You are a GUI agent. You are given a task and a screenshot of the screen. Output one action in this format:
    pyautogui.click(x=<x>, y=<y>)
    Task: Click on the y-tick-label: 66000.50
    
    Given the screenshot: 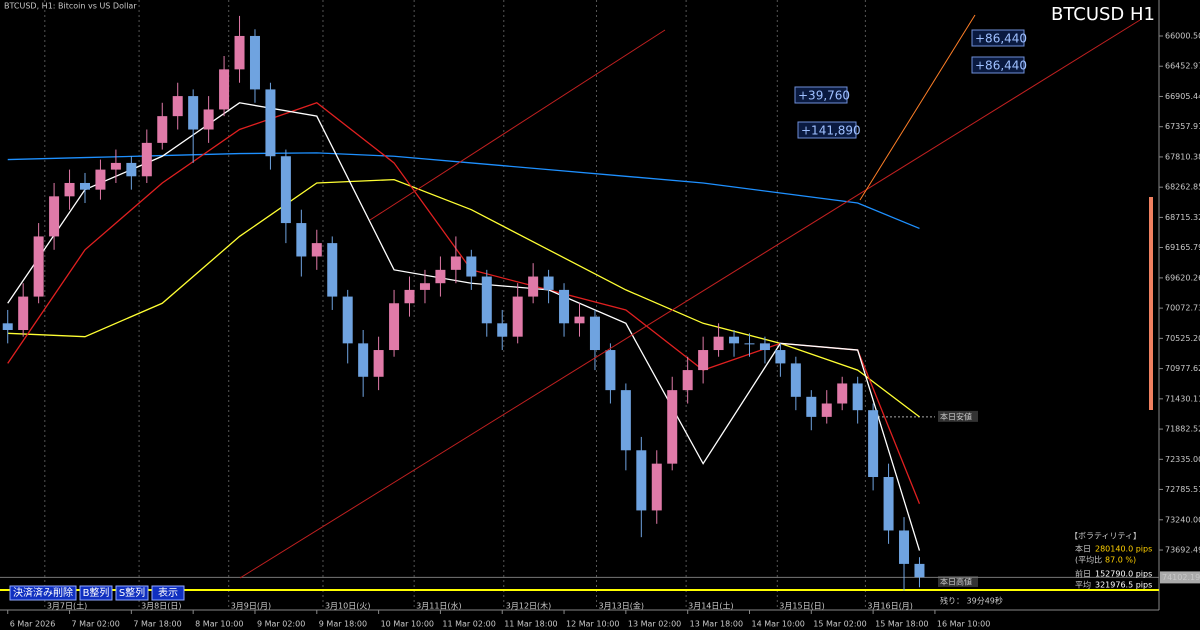 What is the action you would take?
    pyautogui.click(x=1182, y=35)
    